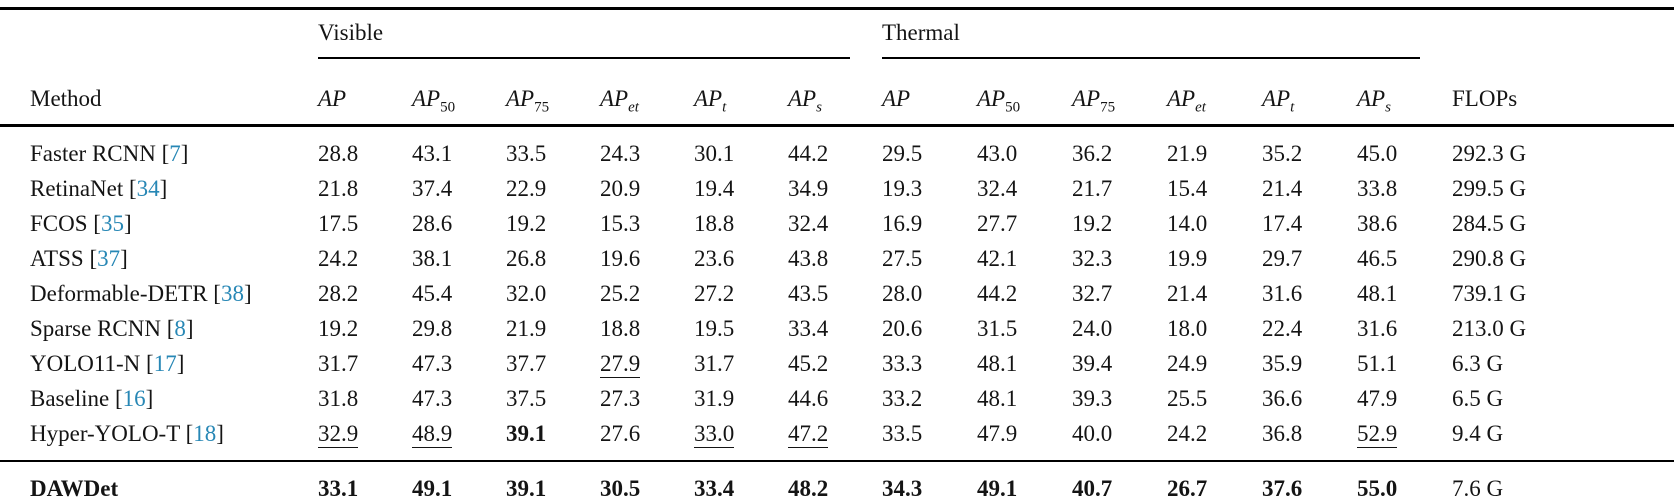 The image size is (1674, 503). Describe the element at coordinates (710, 101) in the screenshot. I see `column-header-visible-apt: APt` at that location.